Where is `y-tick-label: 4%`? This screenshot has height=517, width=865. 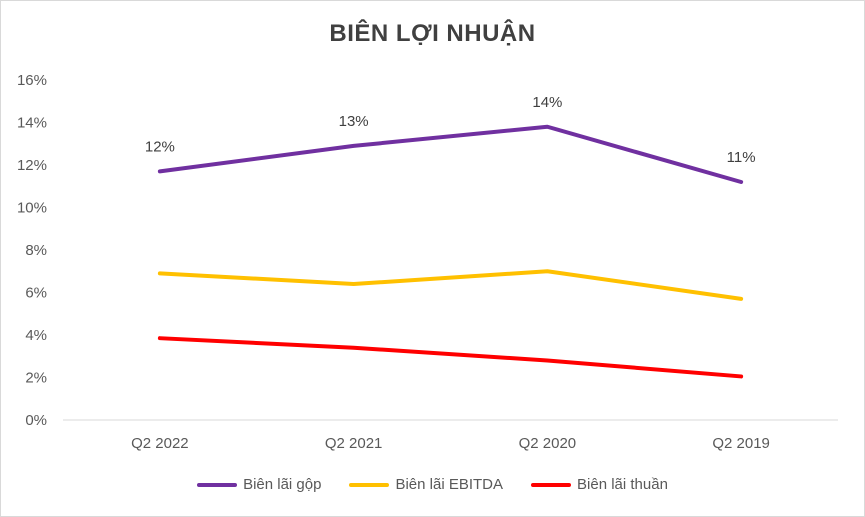
y-tick-label: 4% is located at coordinates (36, 335).